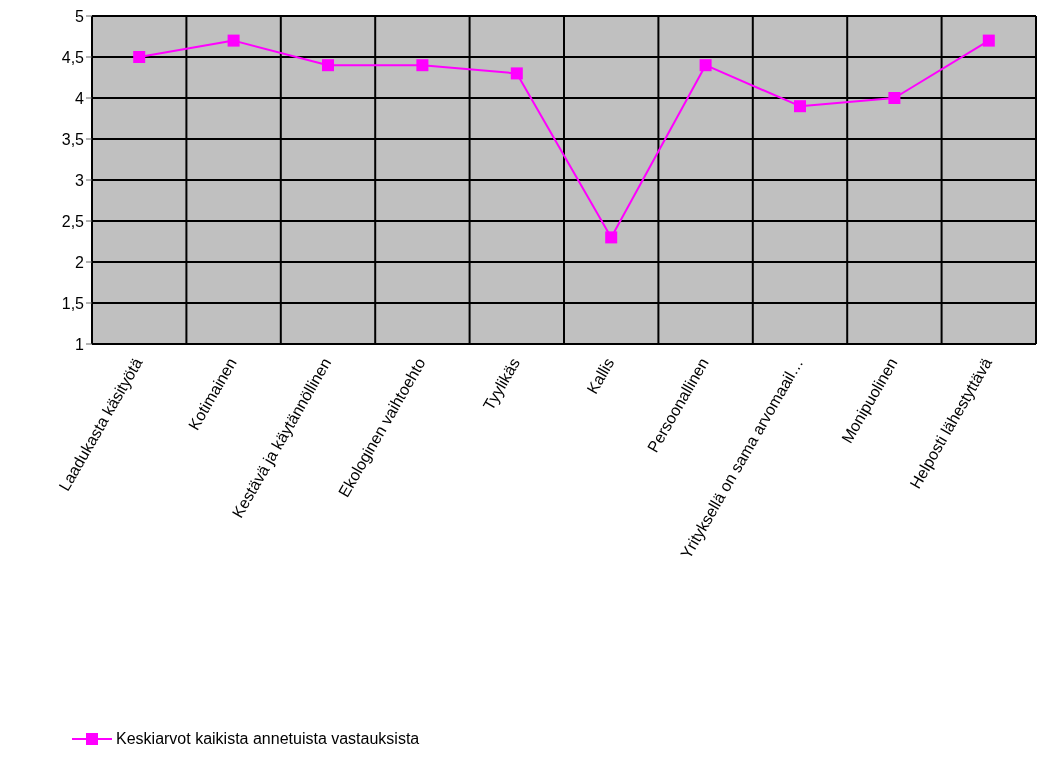 This screenshot has width=1038, height=780. What do you see at coordinates (73, 139) in the screenshot?
I see `y-tick-label: 3,5` at bounding box center [73, 139].